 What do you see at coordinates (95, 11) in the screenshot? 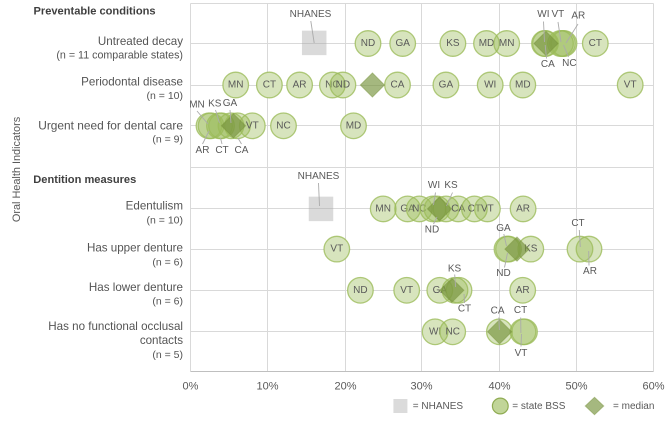
I see `svg-text: Preventable conditions` at bounding box center [95, 11].